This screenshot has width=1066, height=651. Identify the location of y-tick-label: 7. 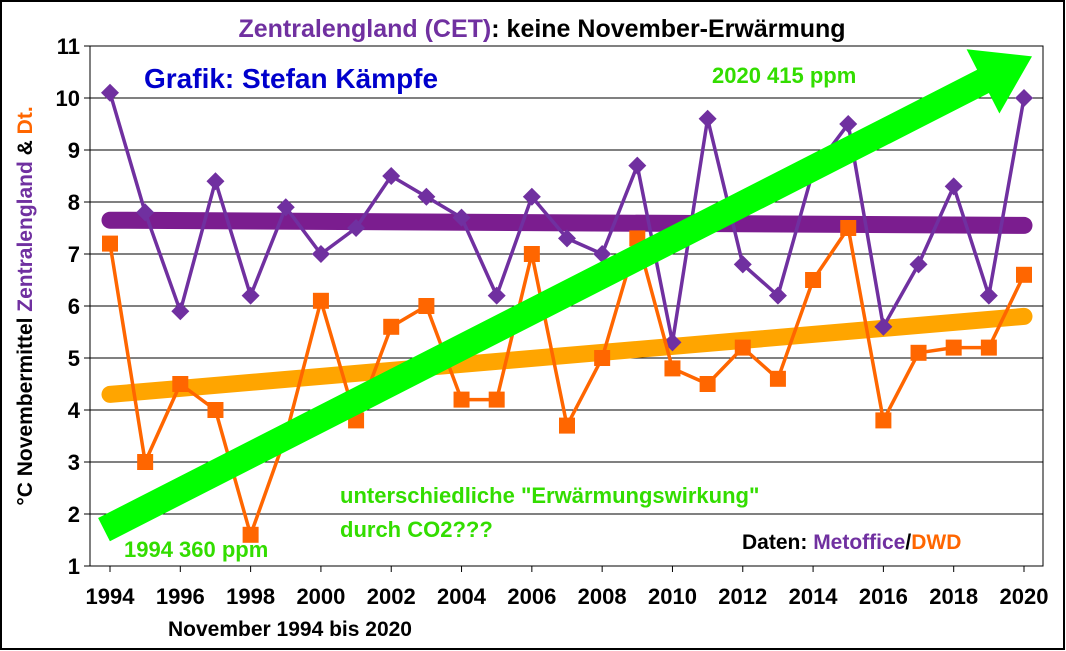
(74, 254).